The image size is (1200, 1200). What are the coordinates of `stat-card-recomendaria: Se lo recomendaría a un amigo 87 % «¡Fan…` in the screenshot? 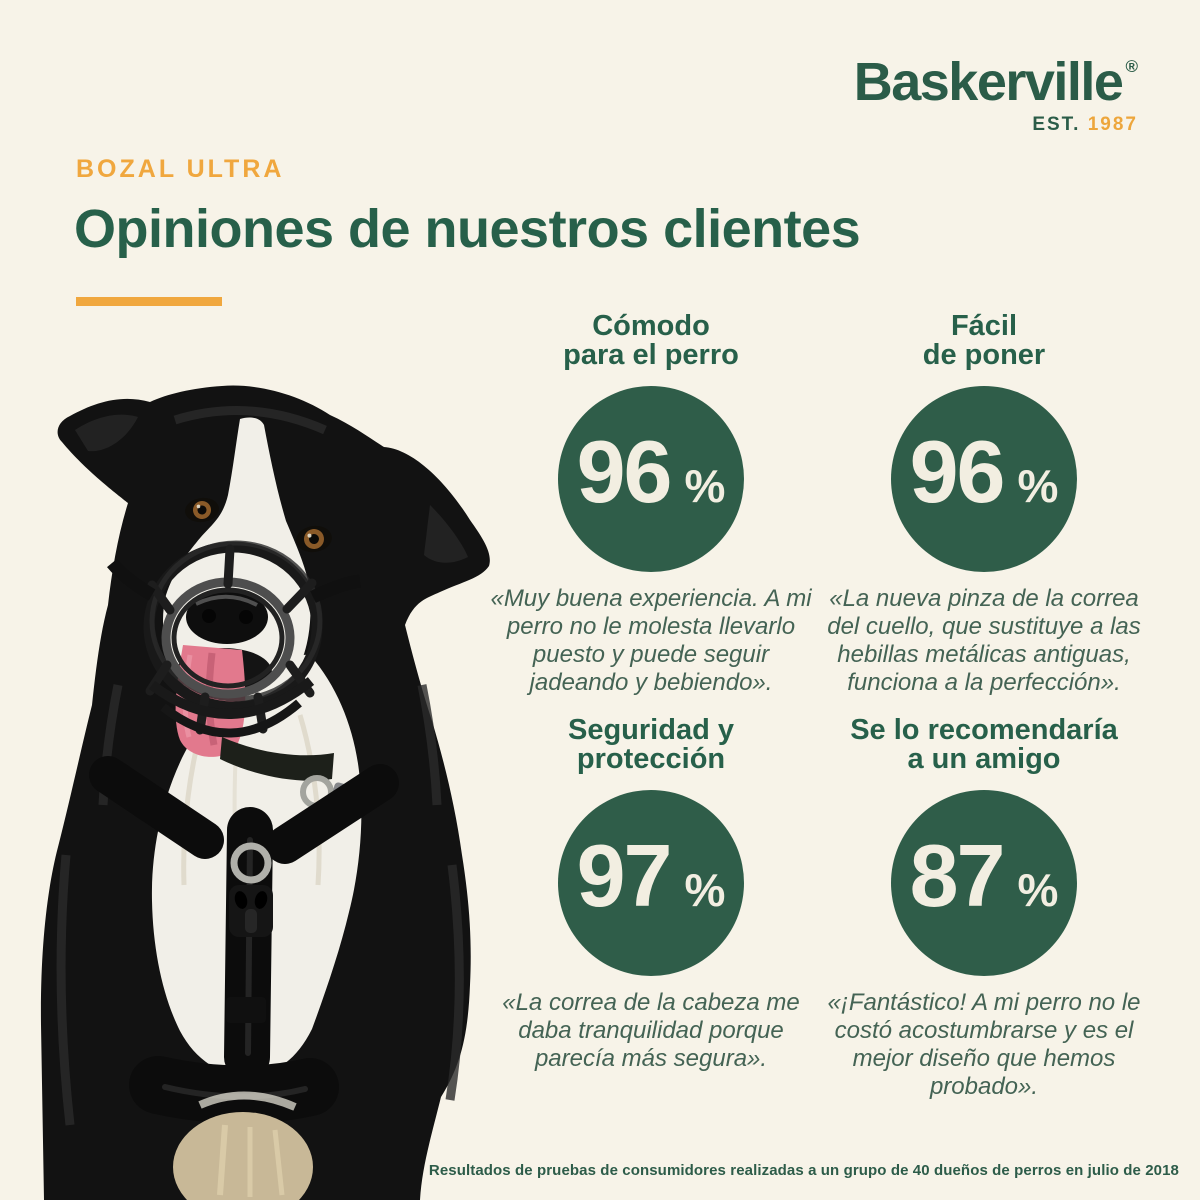 It's located at (984, 908).